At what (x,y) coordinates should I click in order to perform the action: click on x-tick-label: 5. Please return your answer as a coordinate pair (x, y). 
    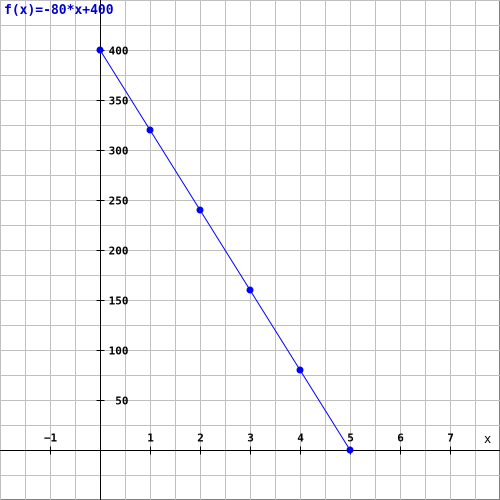
    Looking at the image, I should click on (350, 438).